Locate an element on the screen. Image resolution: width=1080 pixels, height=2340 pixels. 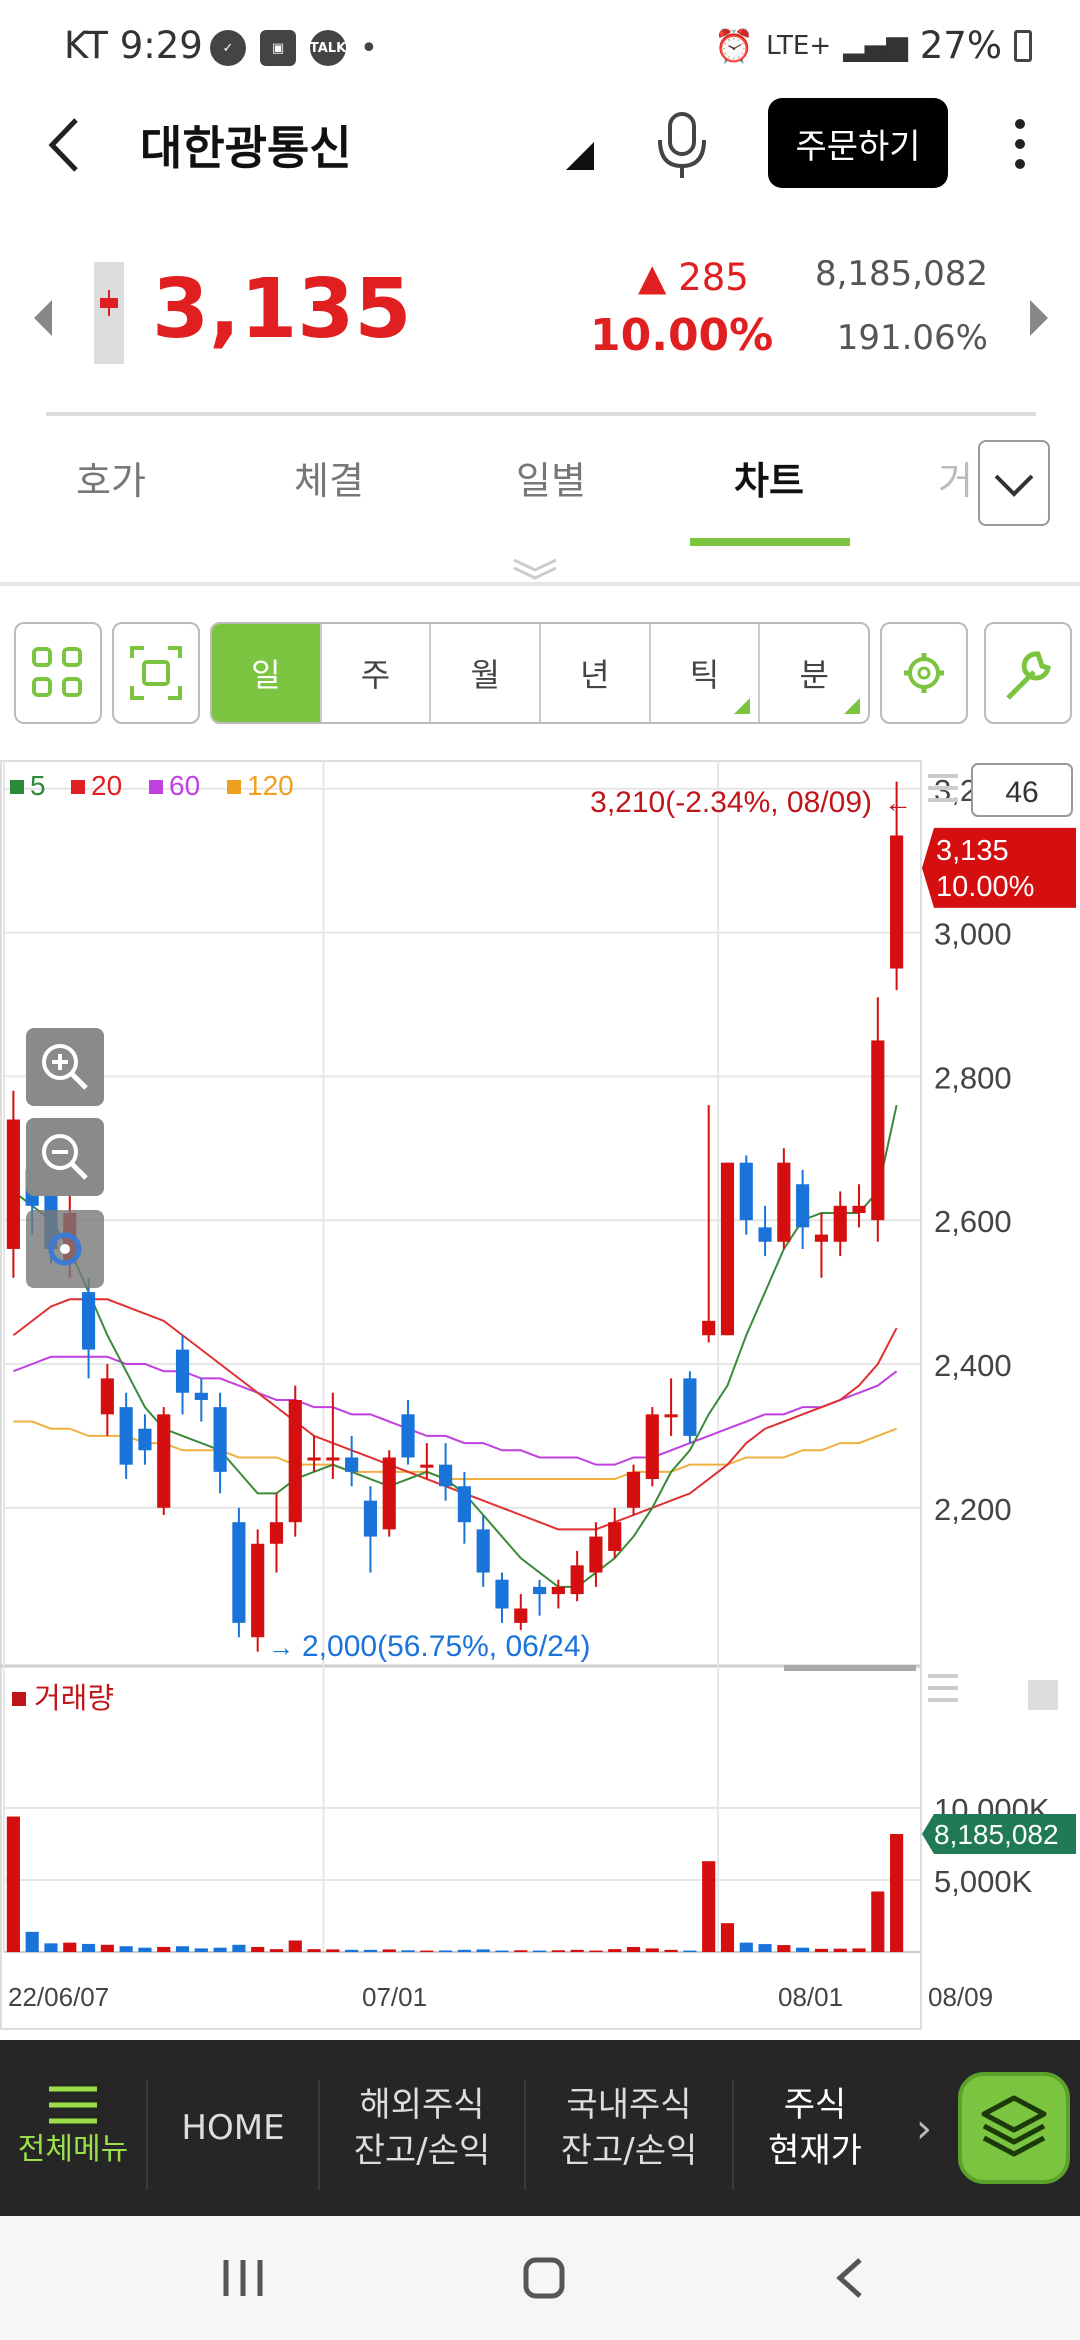
nav-domestic-balance: 국내주식 잔고/손익 is located at coordinates (629, 2128).